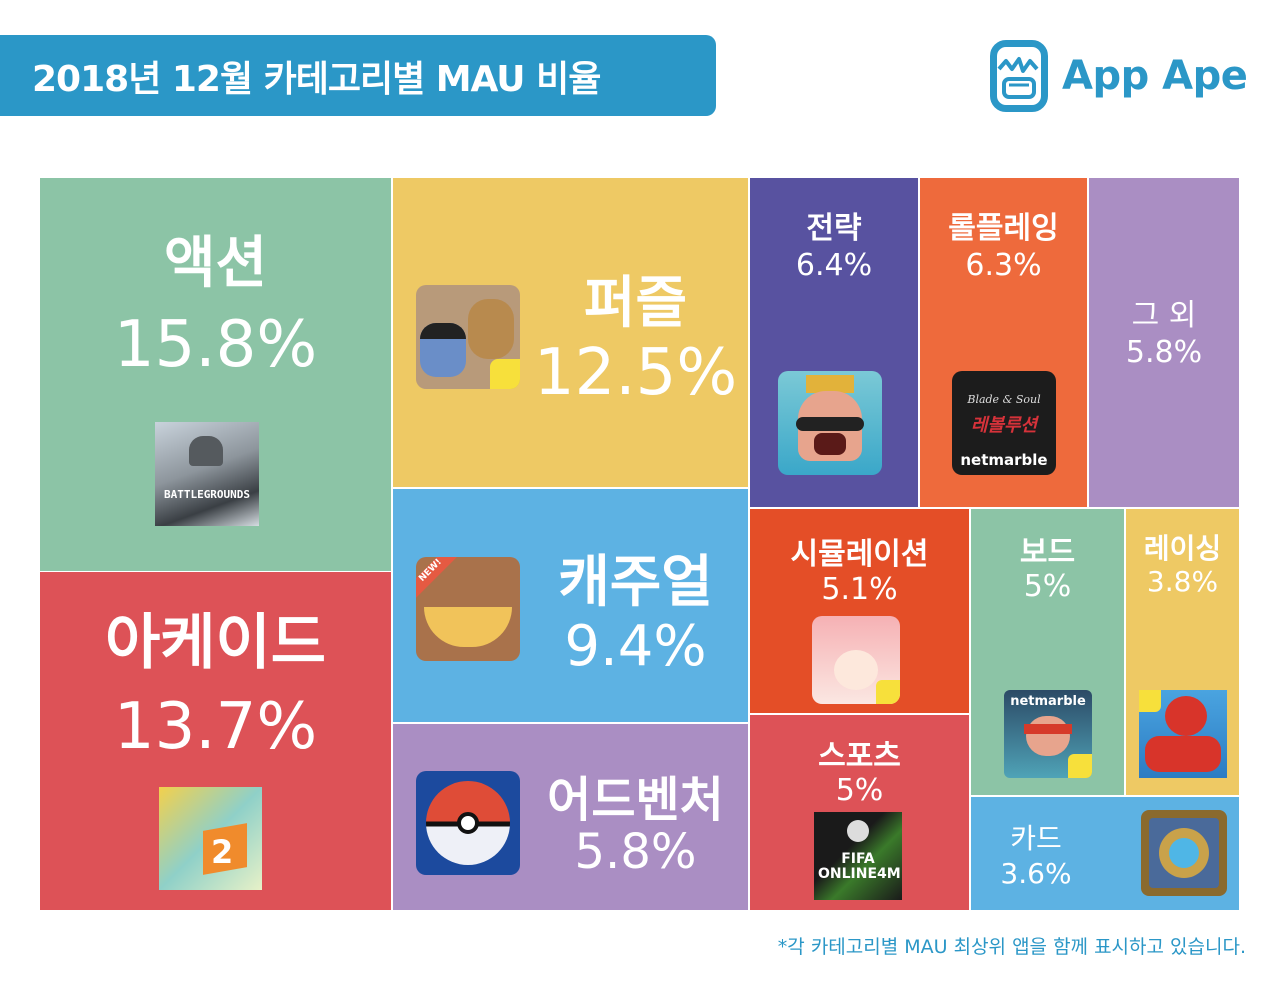  What do you see at coordinates (1182, 581) in the screenshot?
I see `category-percent: 3.8%` at bounding box center [1182, 581].